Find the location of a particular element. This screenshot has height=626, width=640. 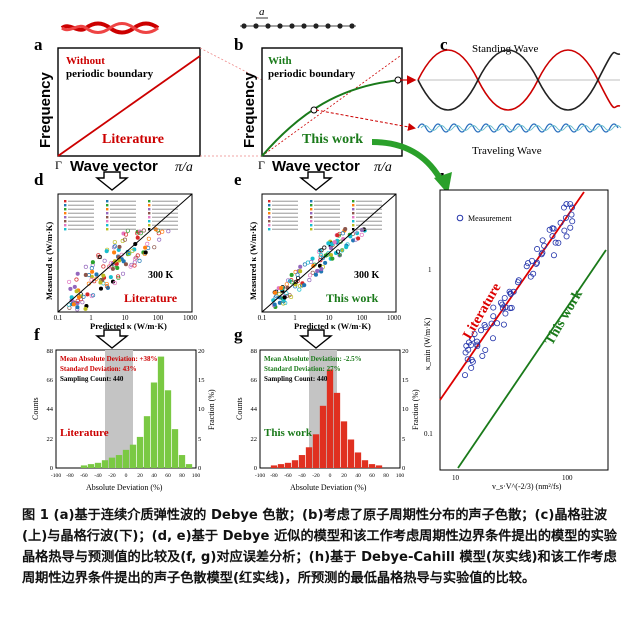

bars-f is located at coordinates (136, 412).